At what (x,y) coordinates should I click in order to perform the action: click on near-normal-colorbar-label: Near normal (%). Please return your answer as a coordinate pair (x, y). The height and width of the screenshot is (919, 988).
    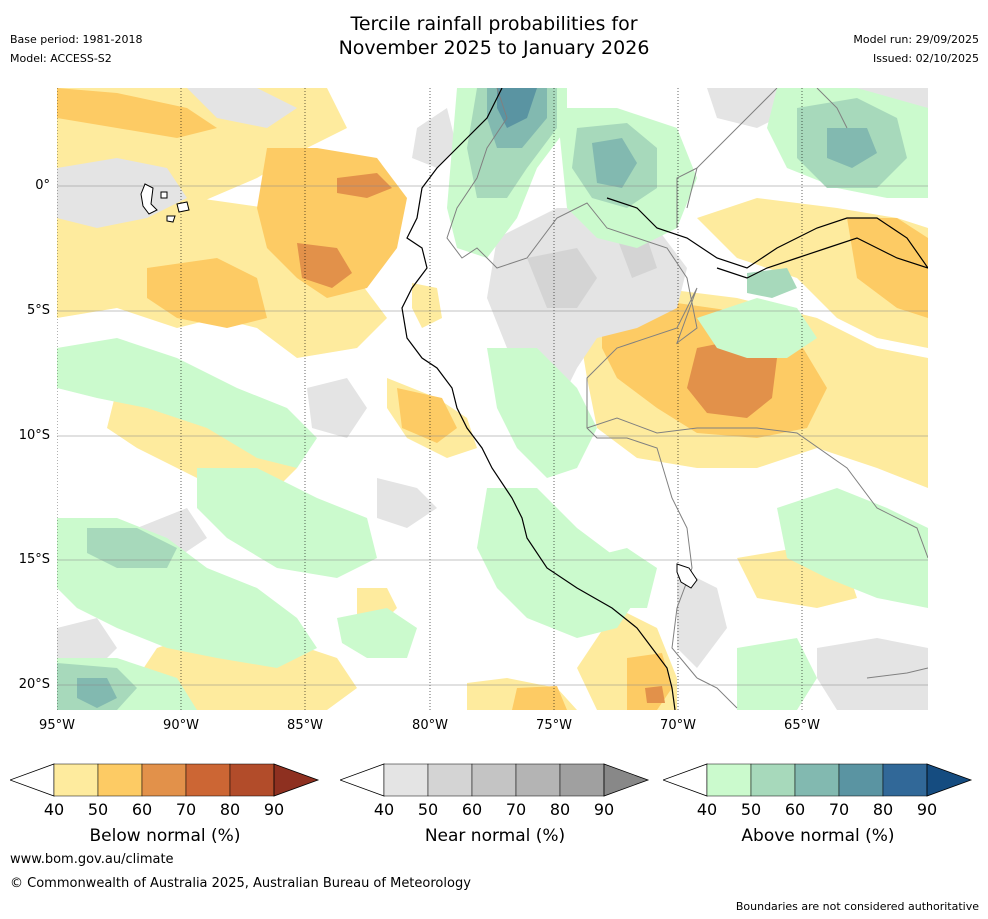
    Looking at the image, I should click on (495, 836).